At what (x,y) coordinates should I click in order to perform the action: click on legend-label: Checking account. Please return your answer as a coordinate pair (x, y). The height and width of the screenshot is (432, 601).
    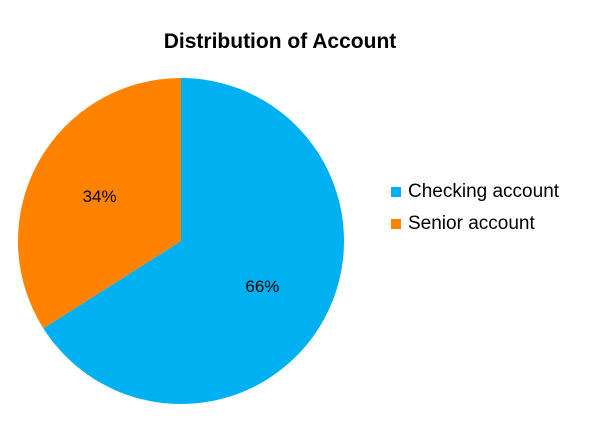
    Looking at the image, I should click on (484, 191).